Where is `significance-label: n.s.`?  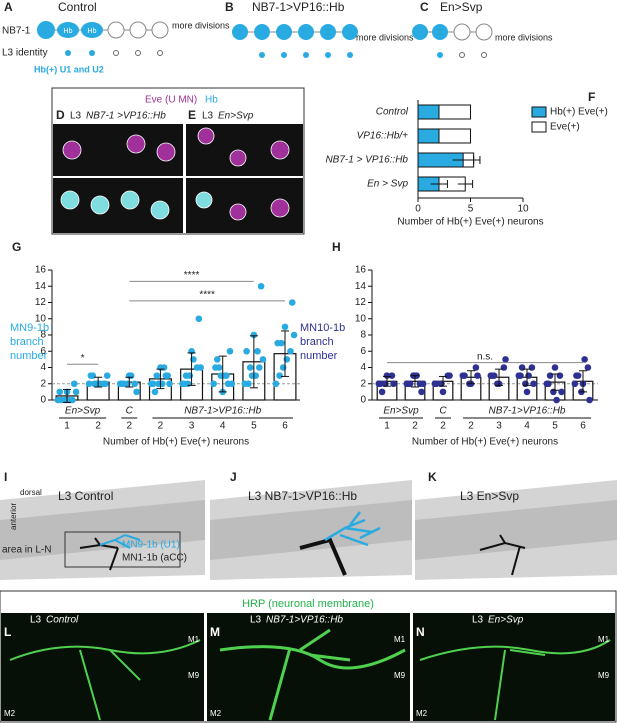
significance-label: n.s. is located at coordinates (485, 356).